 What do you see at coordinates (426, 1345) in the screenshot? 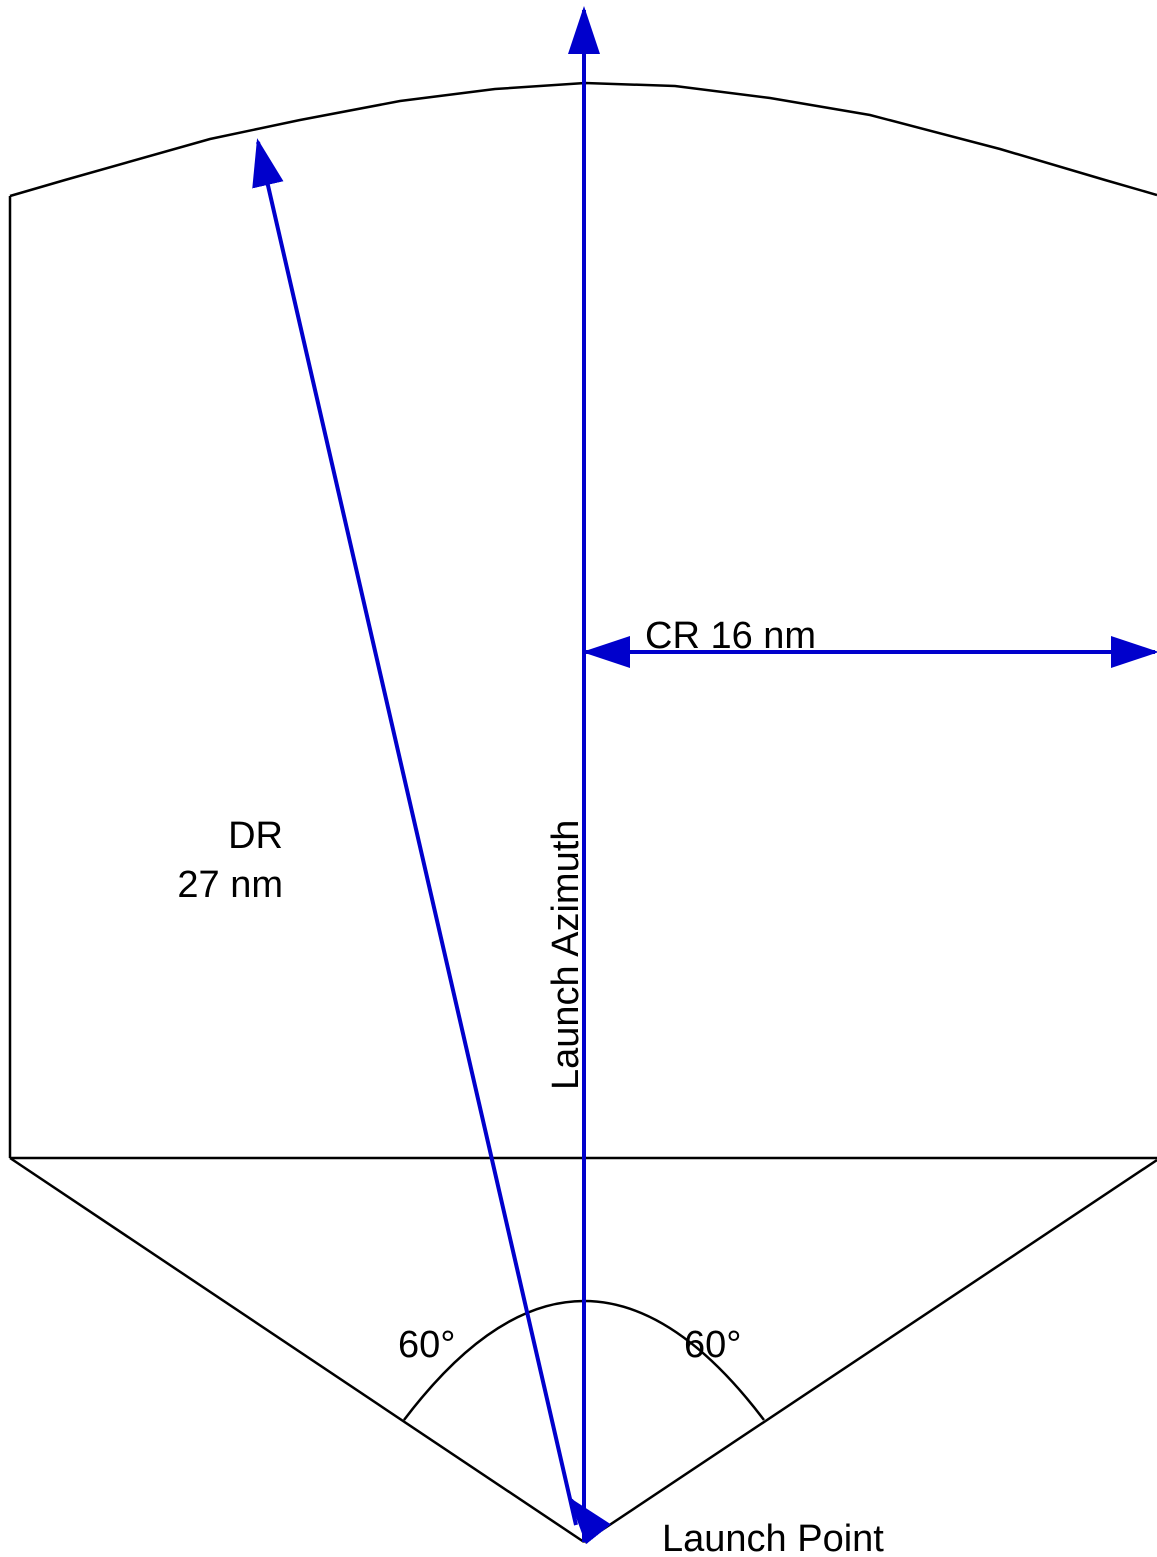
I see `left-angle-label: 60°` at bounding box center [426, 1345].